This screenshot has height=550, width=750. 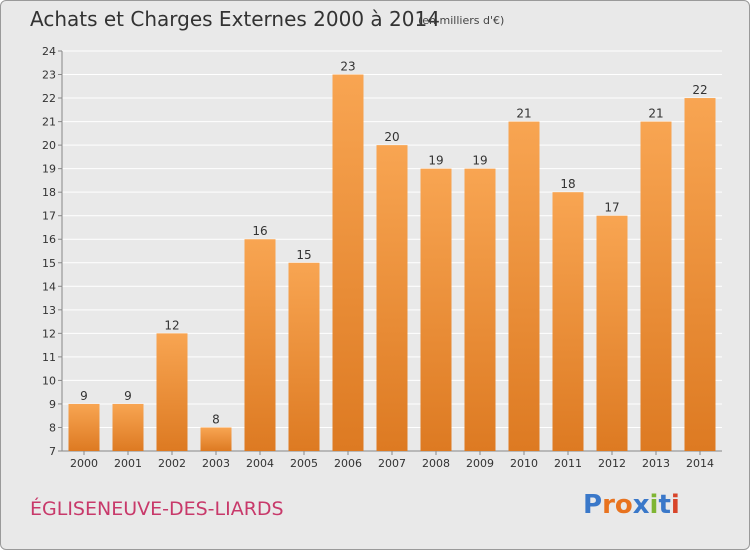 What do you see at coordinates (608, 505) in the screenshot?
I see `logo-letter: r` at bounding box center [608, 505].